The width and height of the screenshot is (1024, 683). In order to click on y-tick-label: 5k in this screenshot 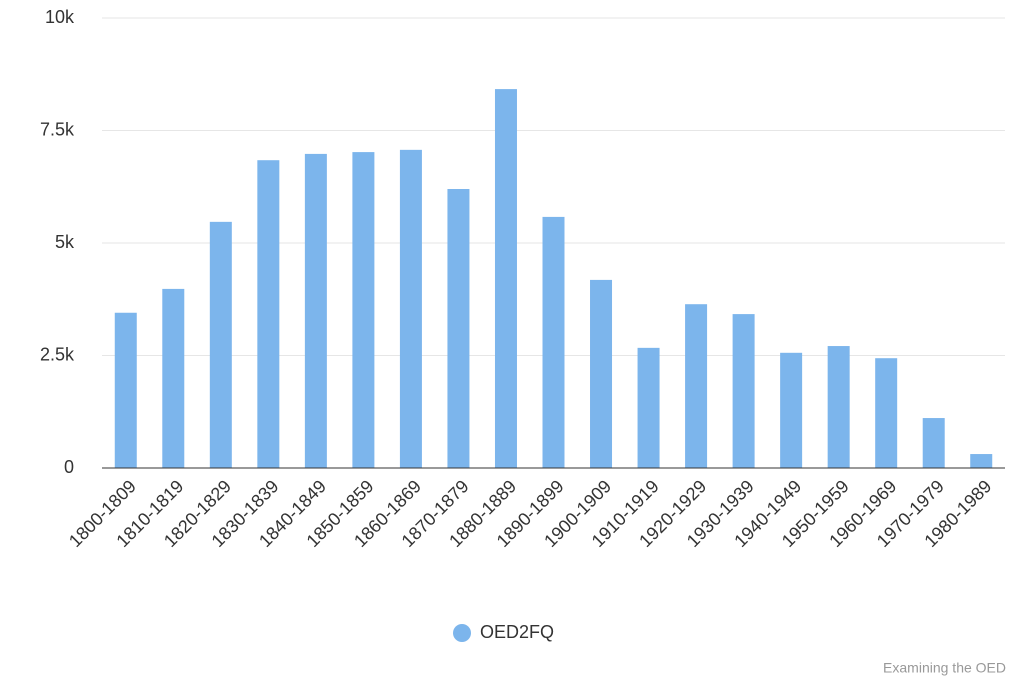, I will do `click(65, 242)`.